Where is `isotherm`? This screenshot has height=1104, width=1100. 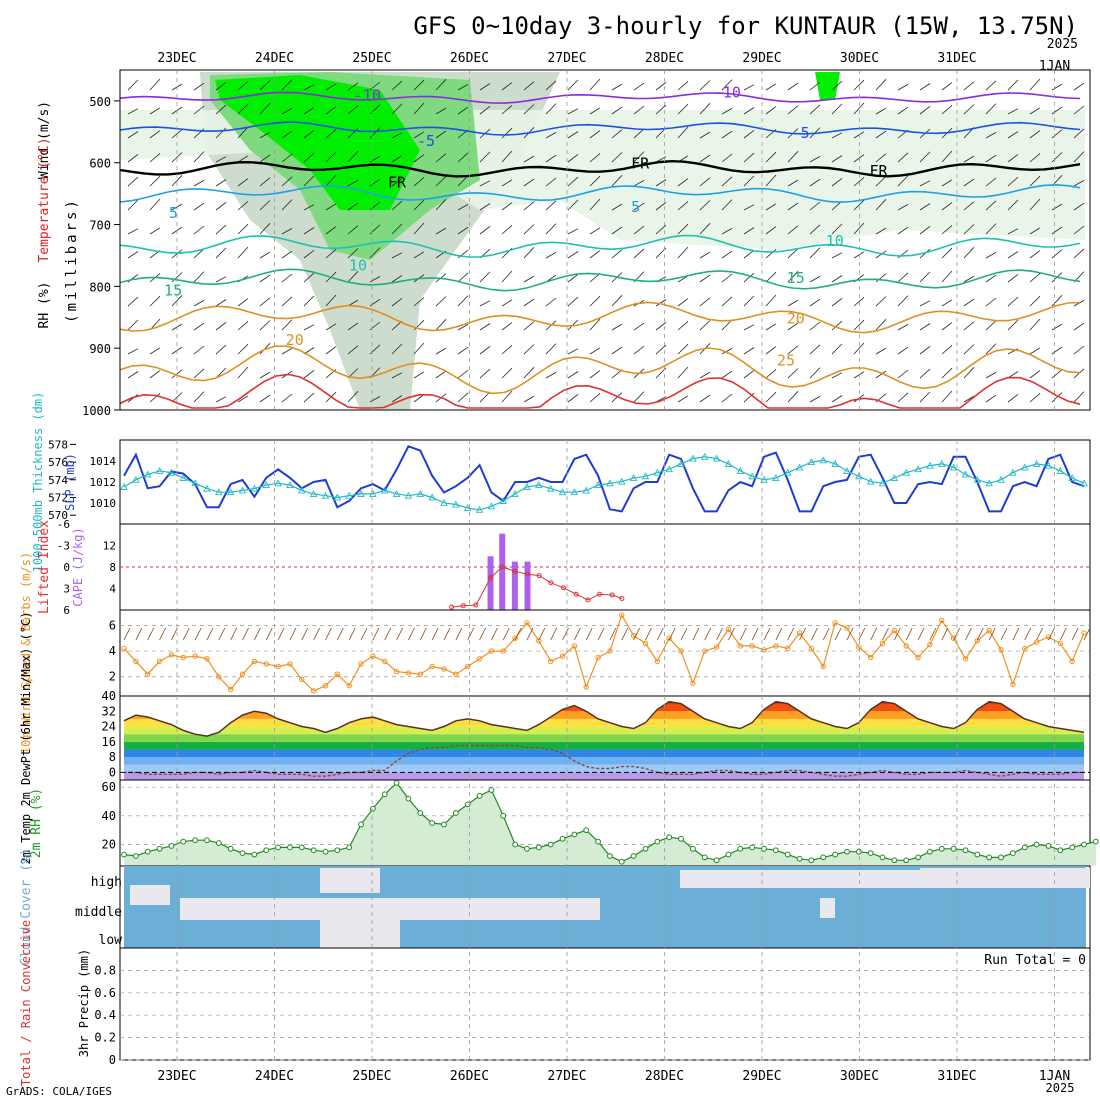
isotherm is located at coordinates (600, 280).